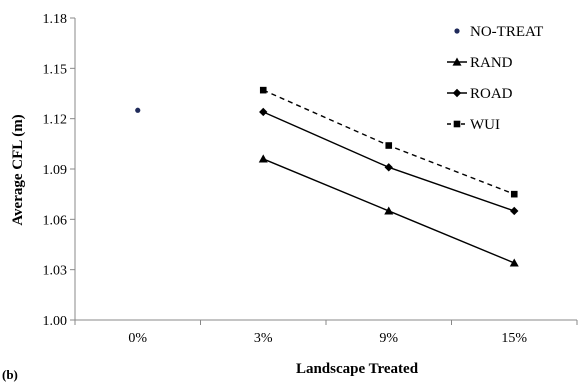 Image resolution: width=580 pixels, height=383 pixels. Describe the element at coordinates (457, 93) in the screenshot. I see `legend-marker-road` at that location.